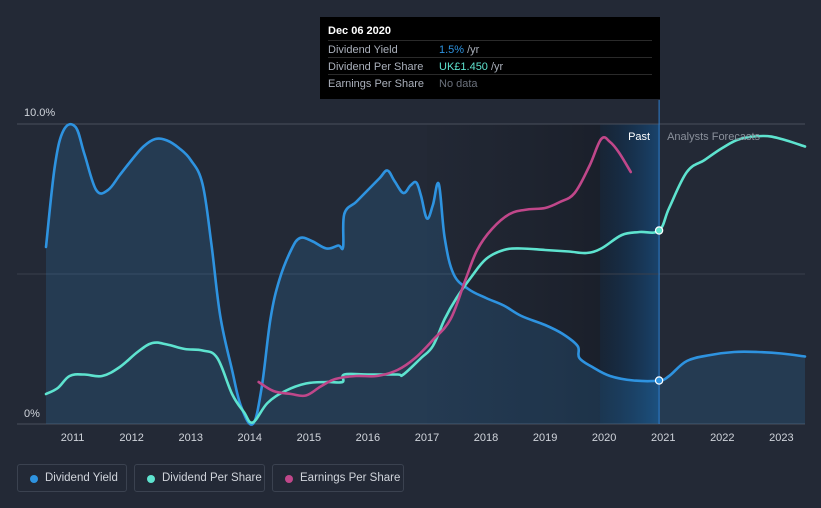 This screenshot has height=508, width=821. What do you see at coordinates (471, 67) in the screenshot?
I see `tooltip-value-dividend-per-share: UK£1.450/yr` at bounding box center [471, 67].